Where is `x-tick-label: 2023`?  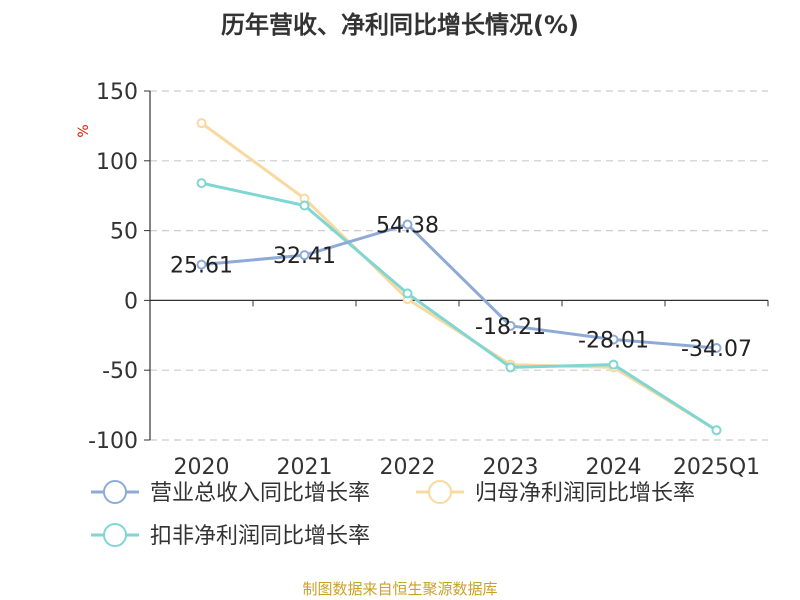
x-tick-label: 2023 is located at coordinates (511, 467).